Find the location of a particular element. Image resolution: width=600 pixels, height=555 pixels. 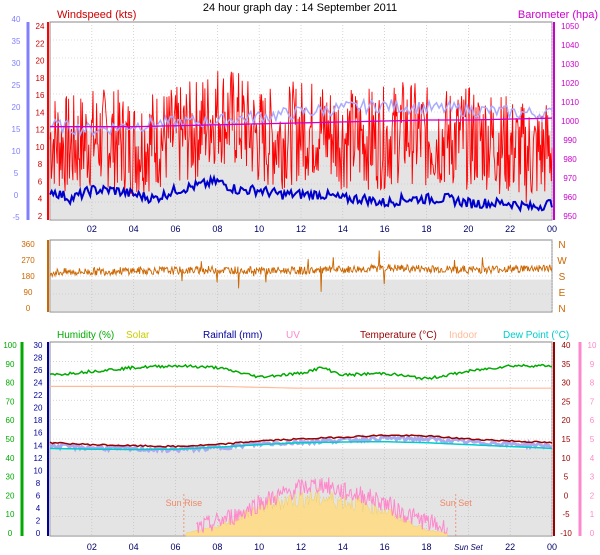

wind-inner-tick-label: 10 is located at coordinates (40, 147).